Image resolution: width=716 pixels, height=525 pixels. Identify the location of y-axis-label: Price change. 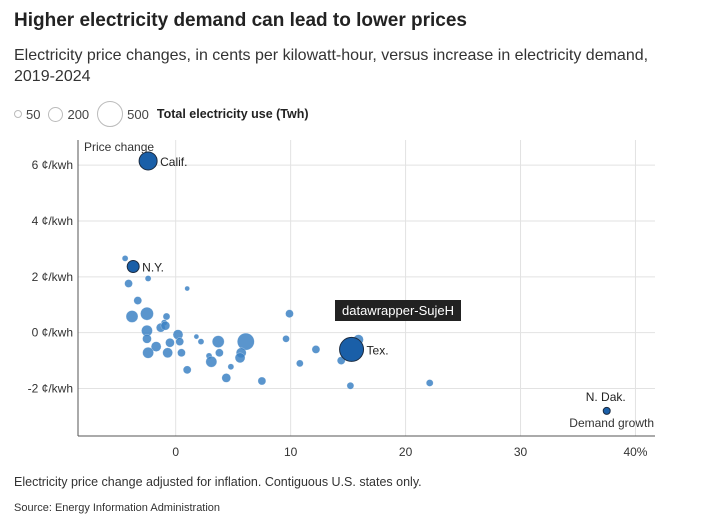
(119, 147).